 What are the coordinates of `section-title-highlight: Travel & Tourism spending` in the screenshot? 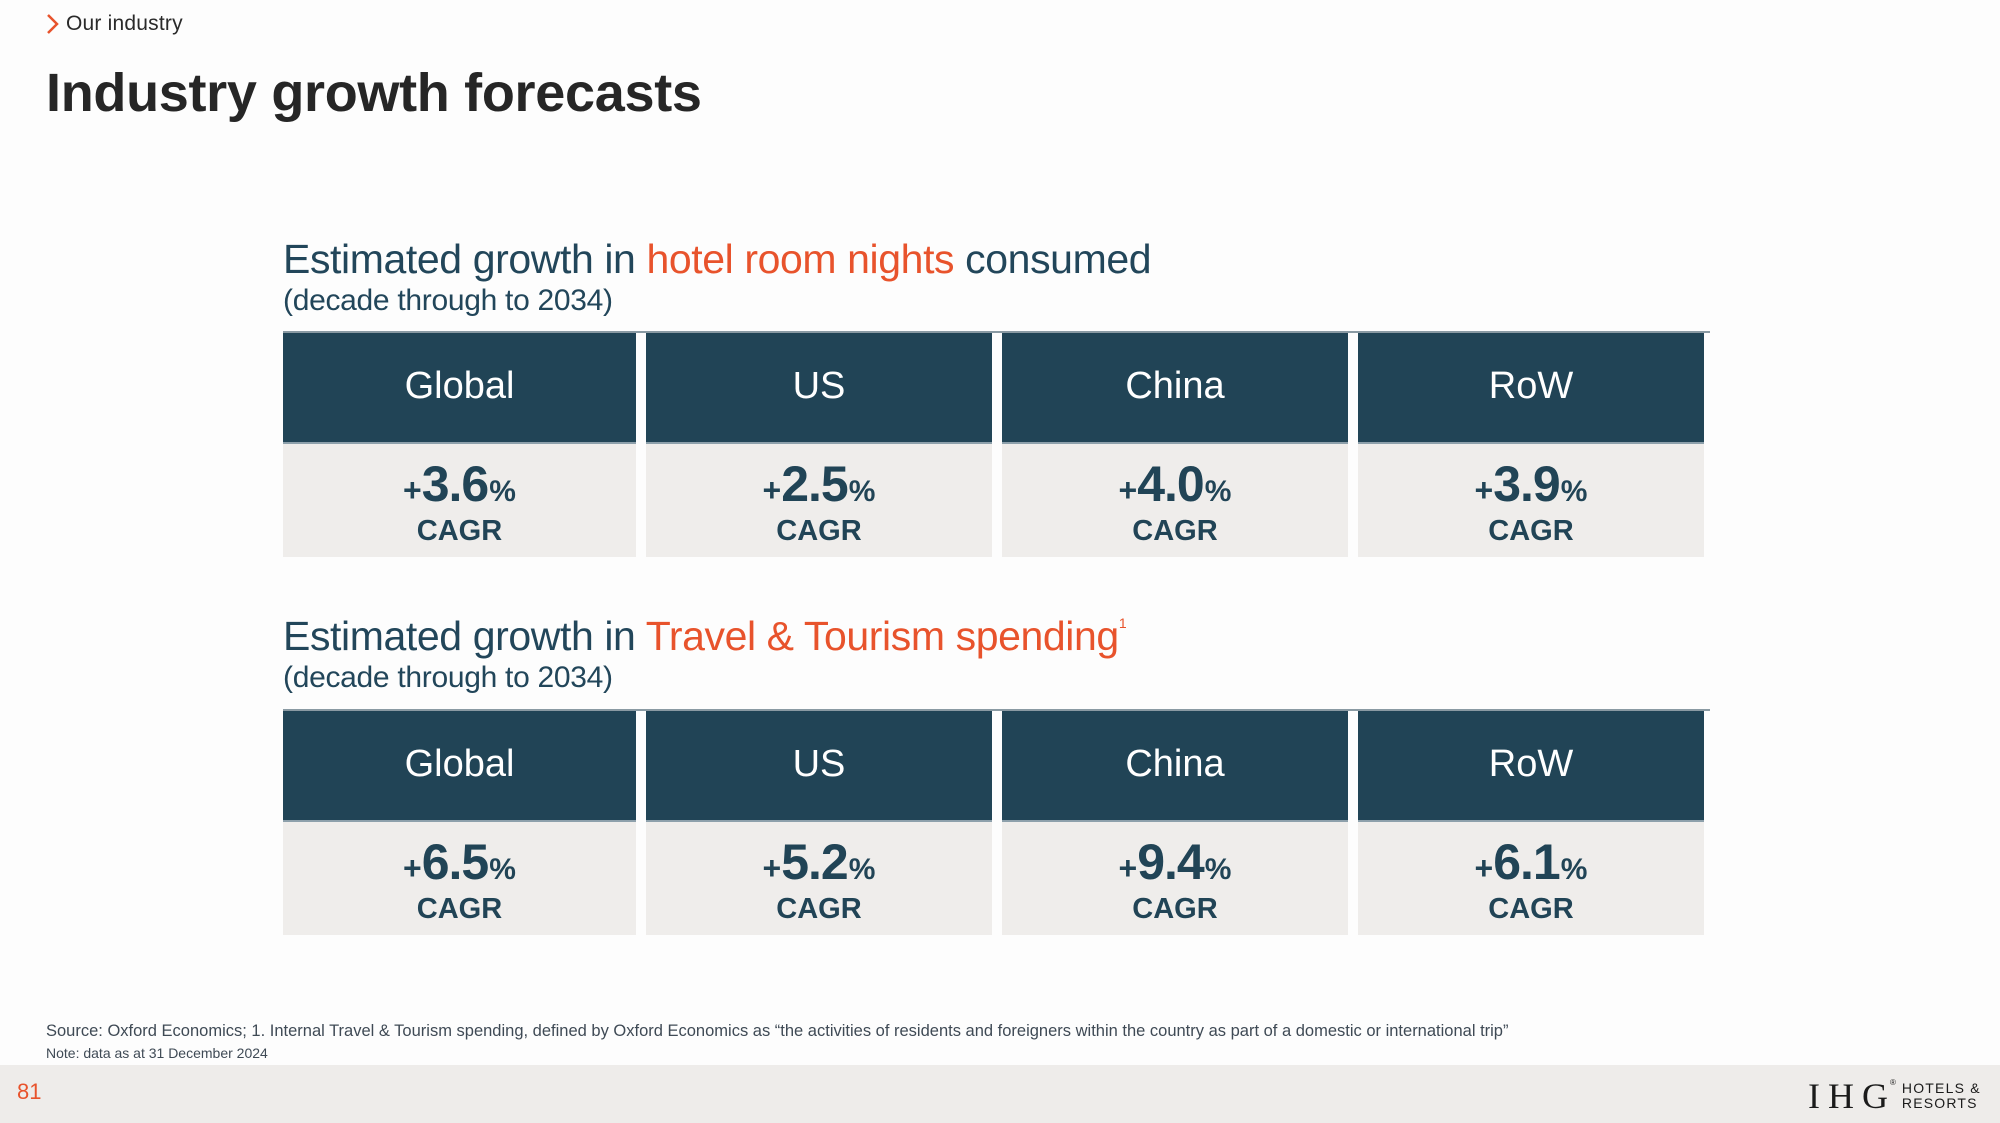 It's located at (882, 636).